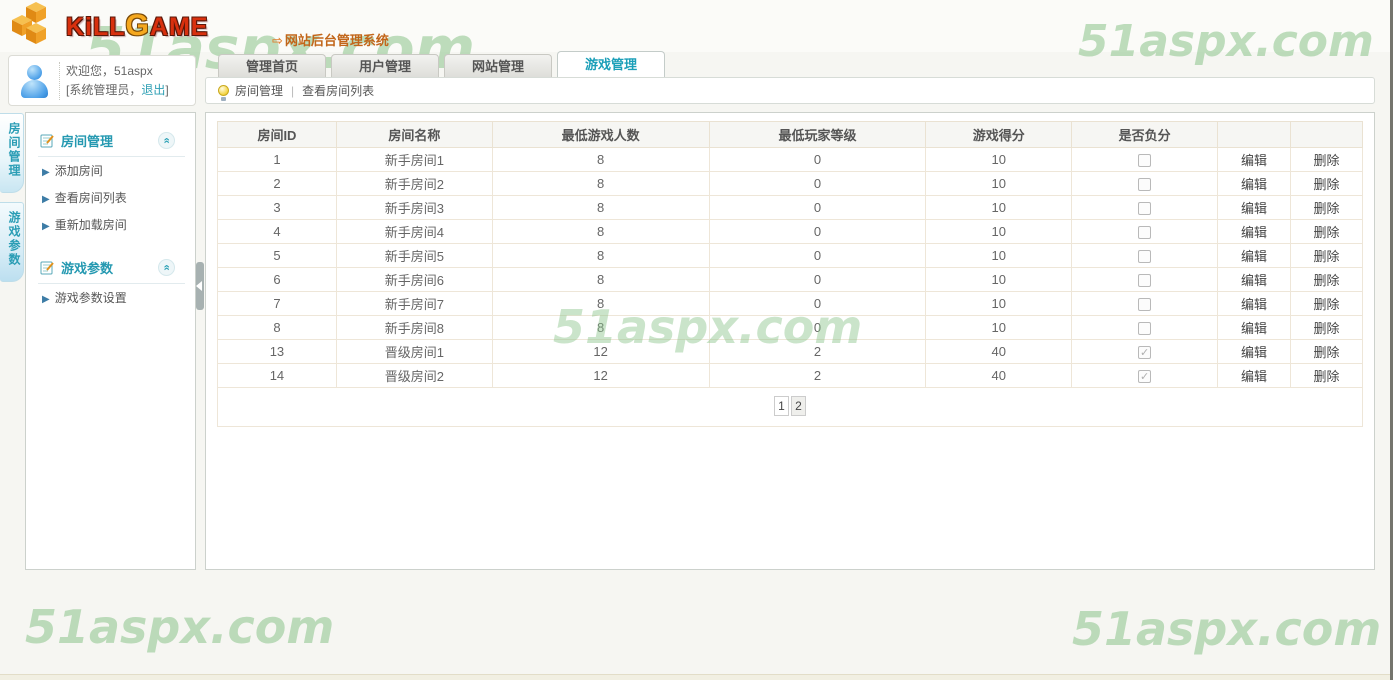  Describe the element at coordinates (798, 406) in the screenshot. I see `page-number-2: 2` at that location.